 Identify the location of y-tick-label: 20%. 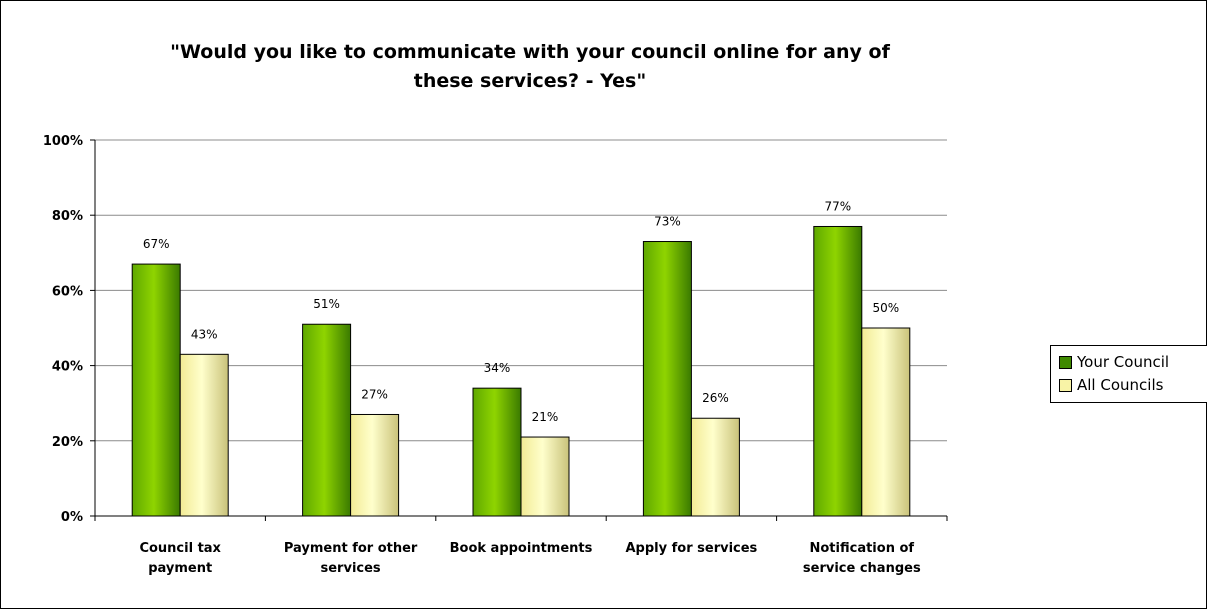
(67, 442).